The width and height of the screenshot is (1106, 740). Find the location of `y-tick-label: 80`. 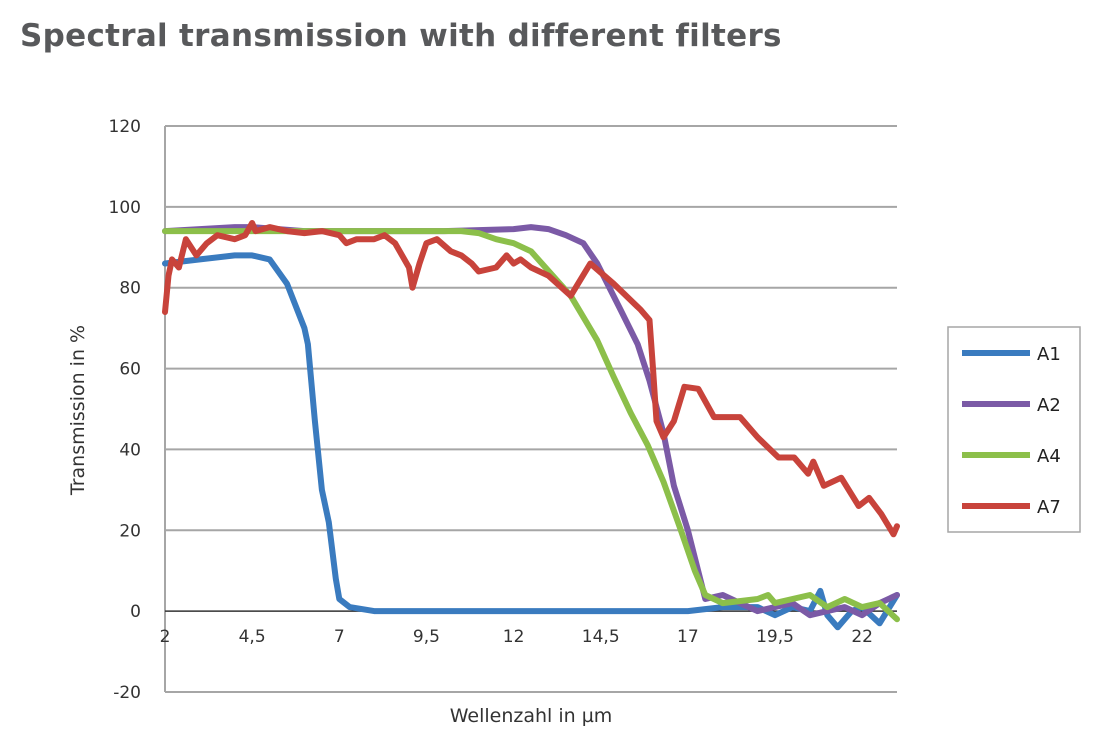

y-tick-label: 80 is located at coordinates (130, 289).